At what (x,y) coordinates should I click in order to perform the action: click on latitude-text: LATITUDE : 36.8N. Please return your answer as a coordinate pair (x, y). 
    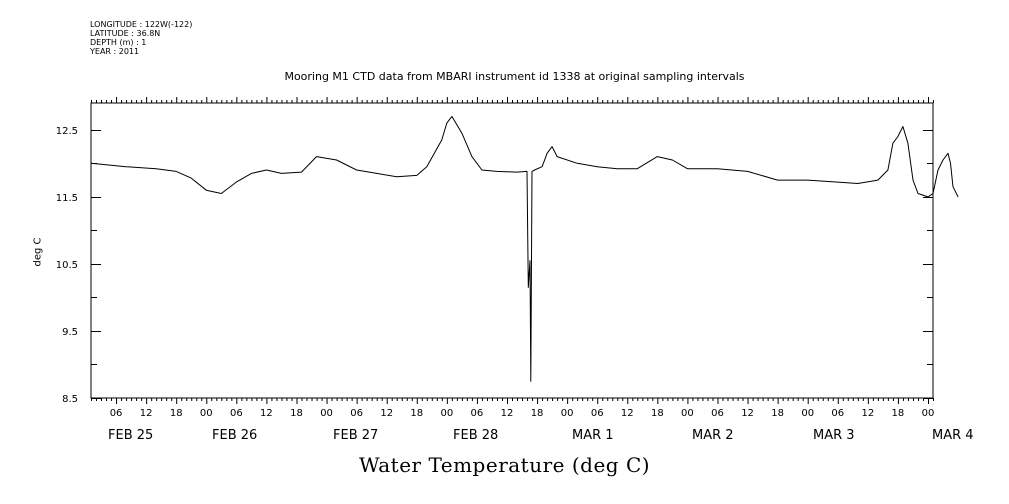
    Looking at the image, I should click on (125, 33).